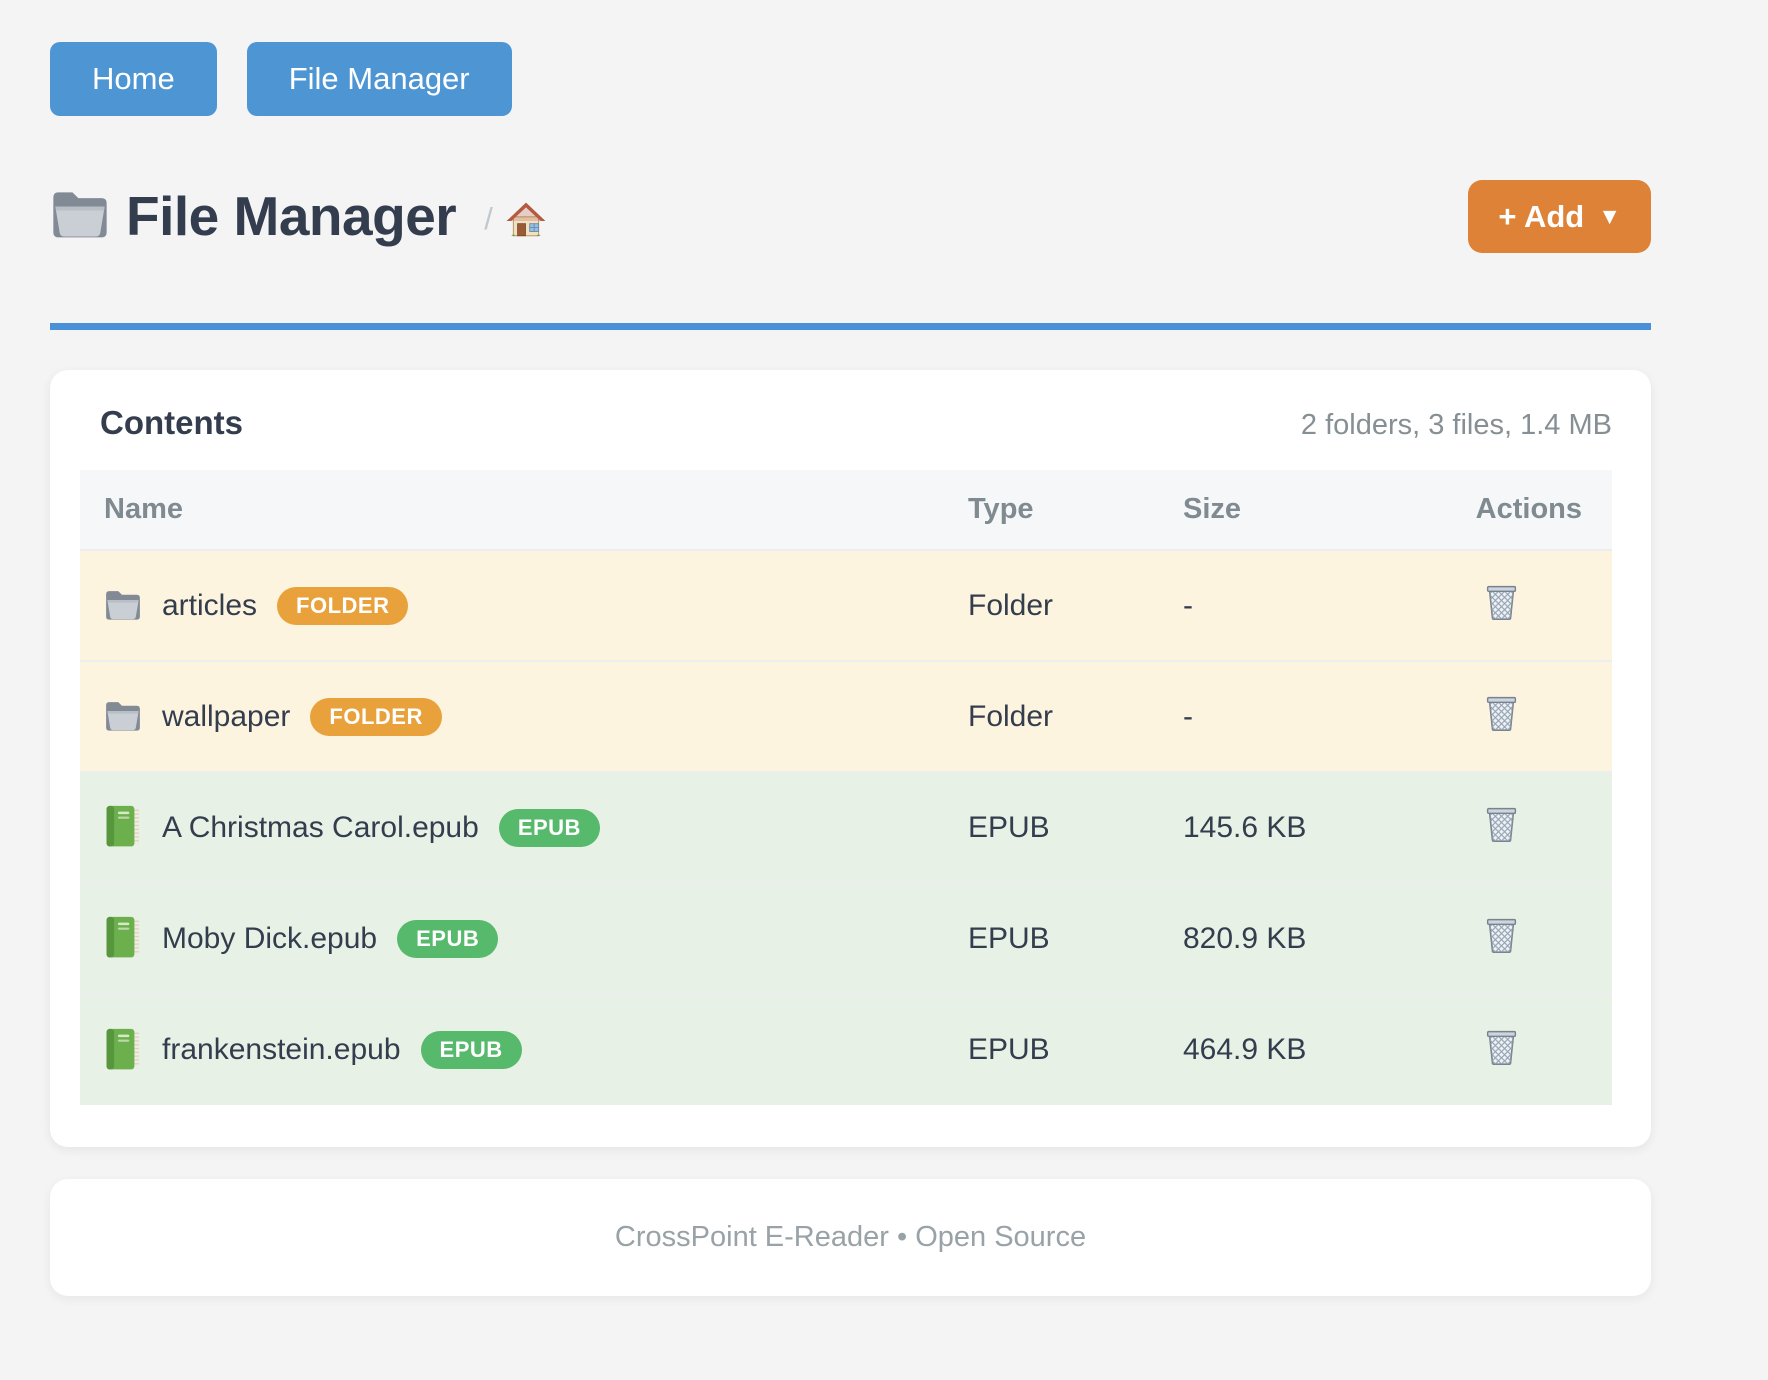  I want to click on size-cell: 464.9 KB, so click(1245, 1050).